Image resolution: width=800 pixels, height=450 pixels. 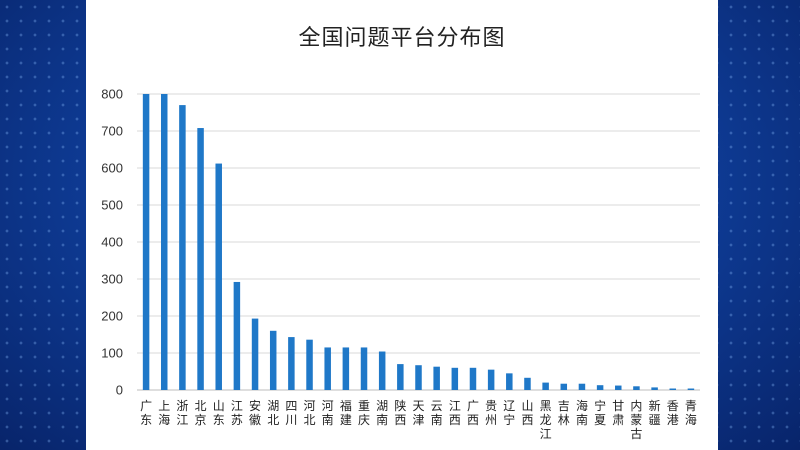 What do you see at coordinates (582, 412) in the screenshot?
I see `x-tick-label: 海南` at bounding box center [582, 412].